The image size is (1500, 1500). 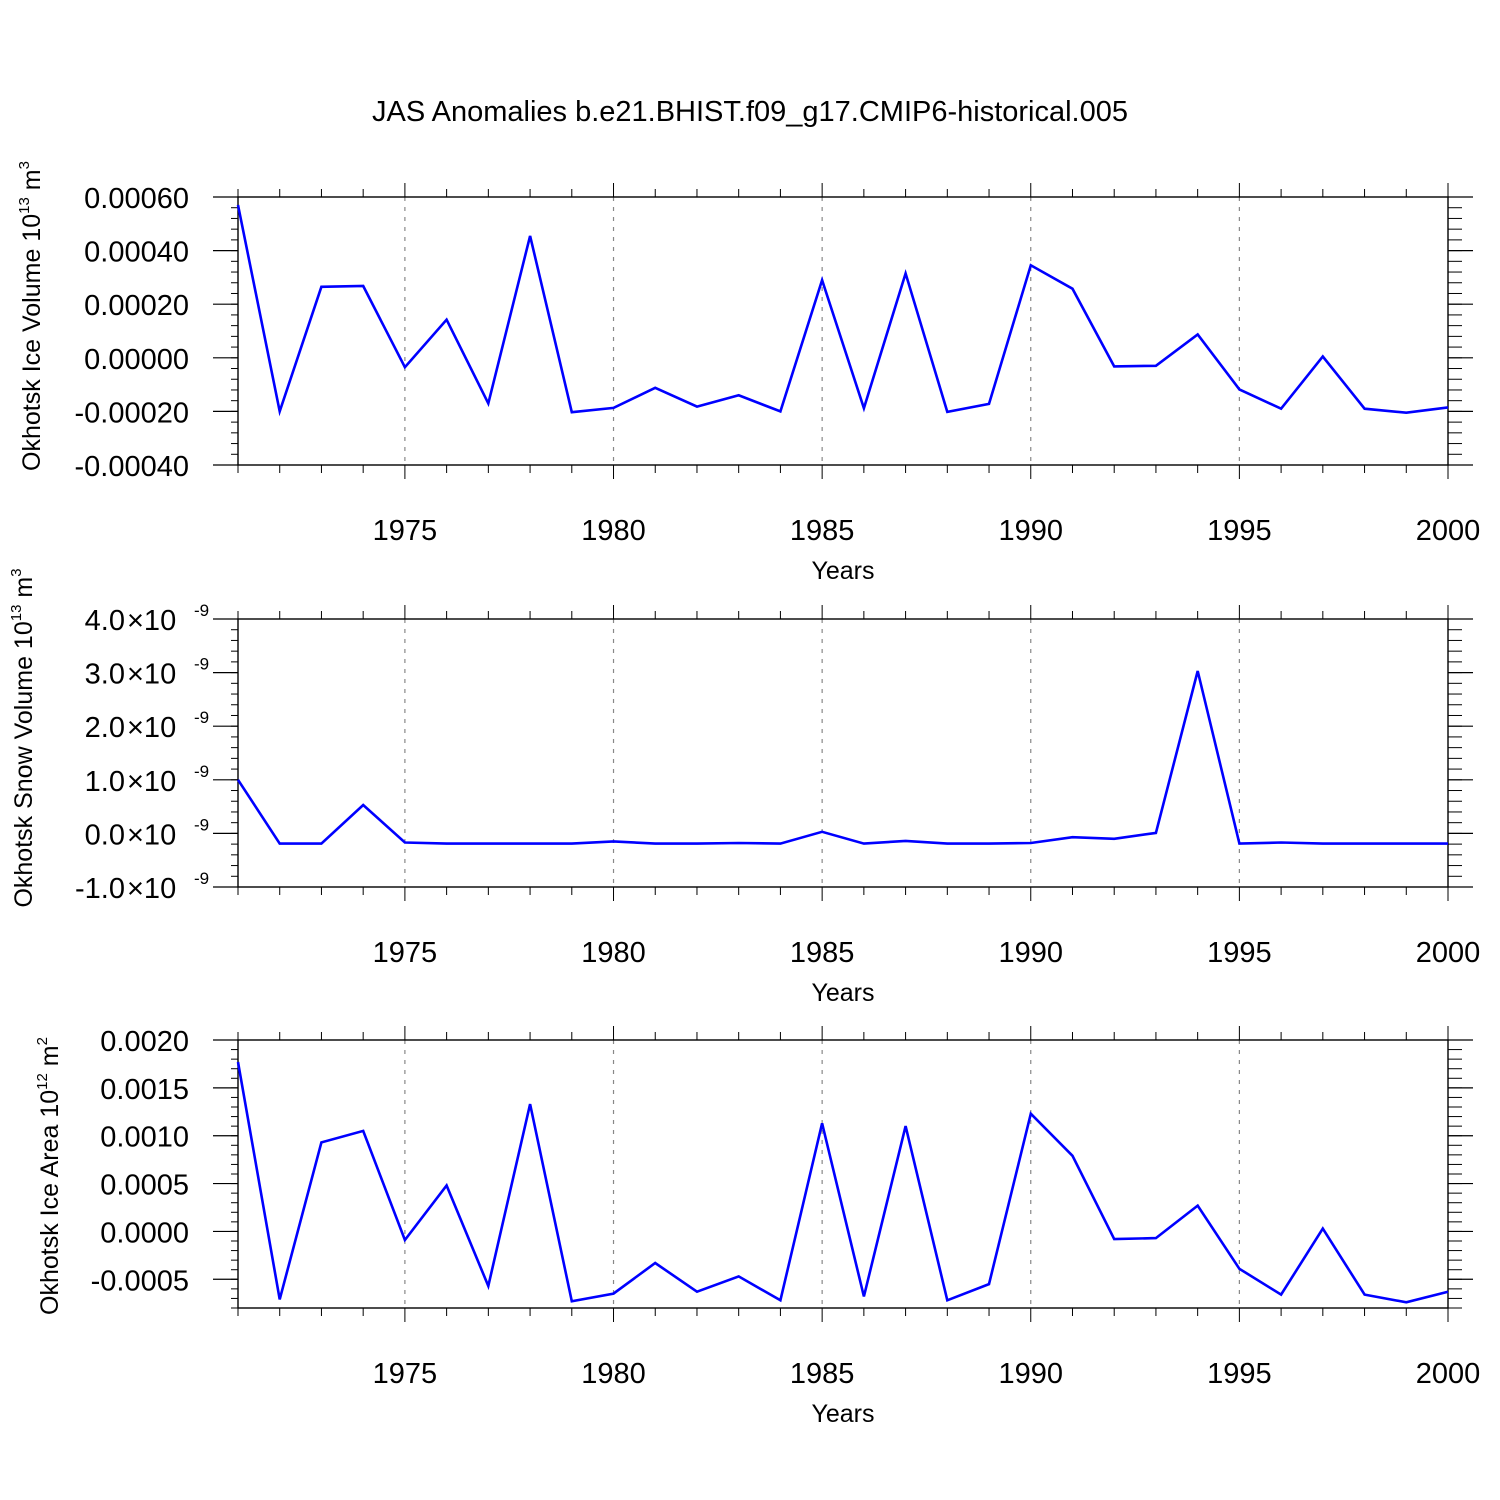 What do you see at coordinates (105, 675) in the screenshot?
I see `y-tick-label: 3.0` at bounding box center [105, 675].